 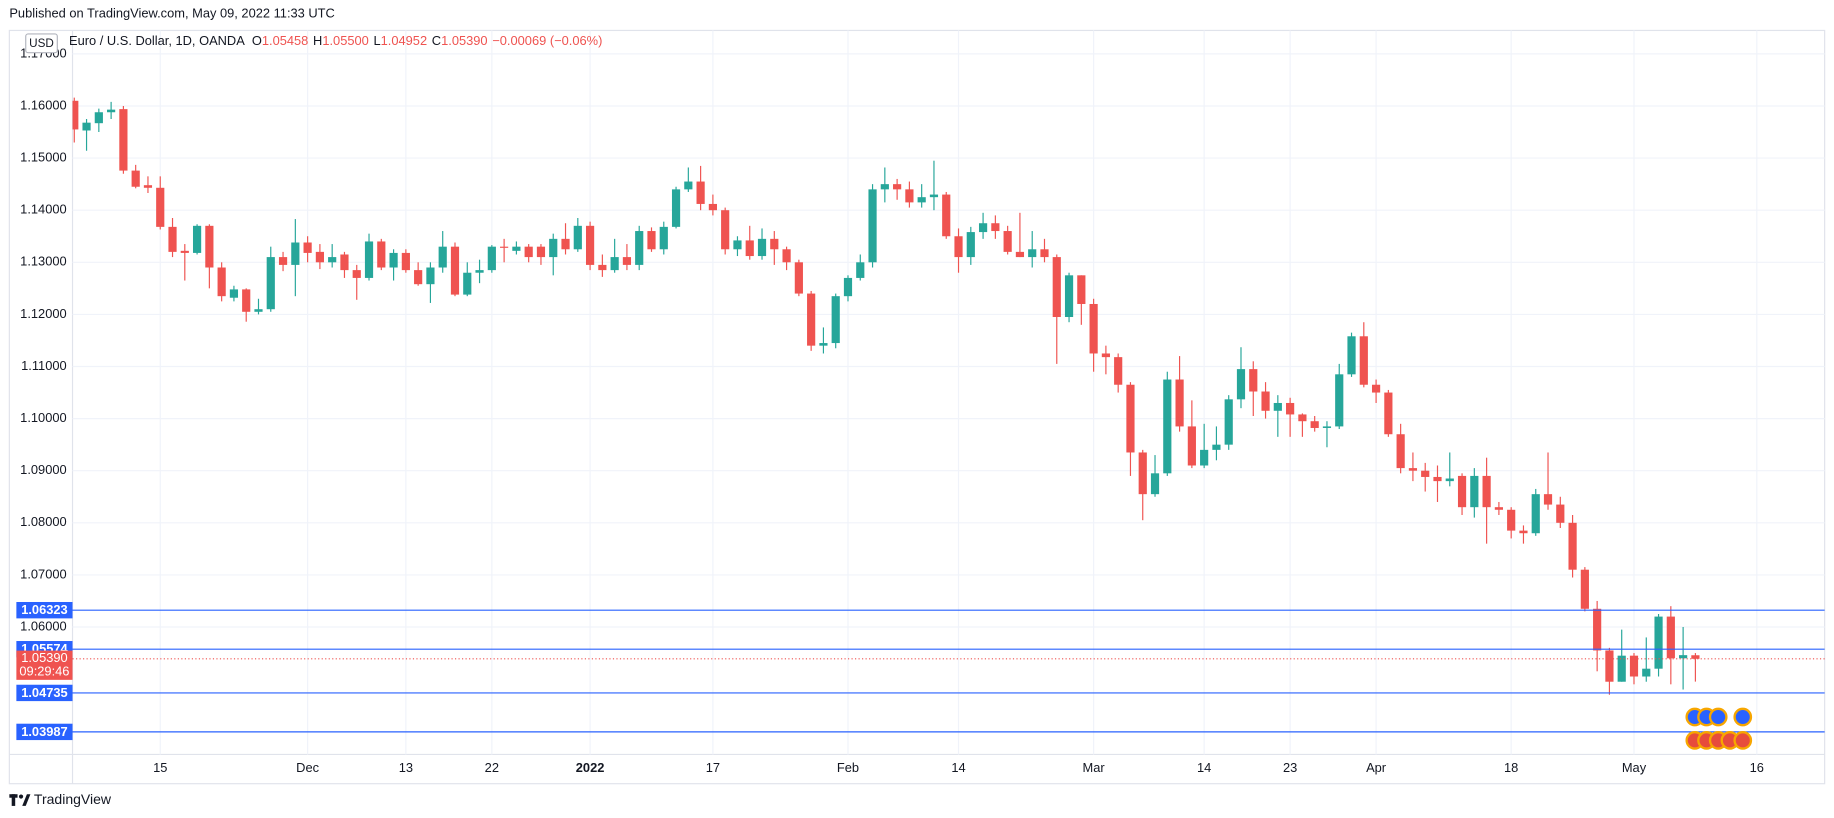 What do you see at coordinates (547, 41) in the screenshot?
I see `change: −0.00069 (−0.06%)` at bounding box center [547, 41].